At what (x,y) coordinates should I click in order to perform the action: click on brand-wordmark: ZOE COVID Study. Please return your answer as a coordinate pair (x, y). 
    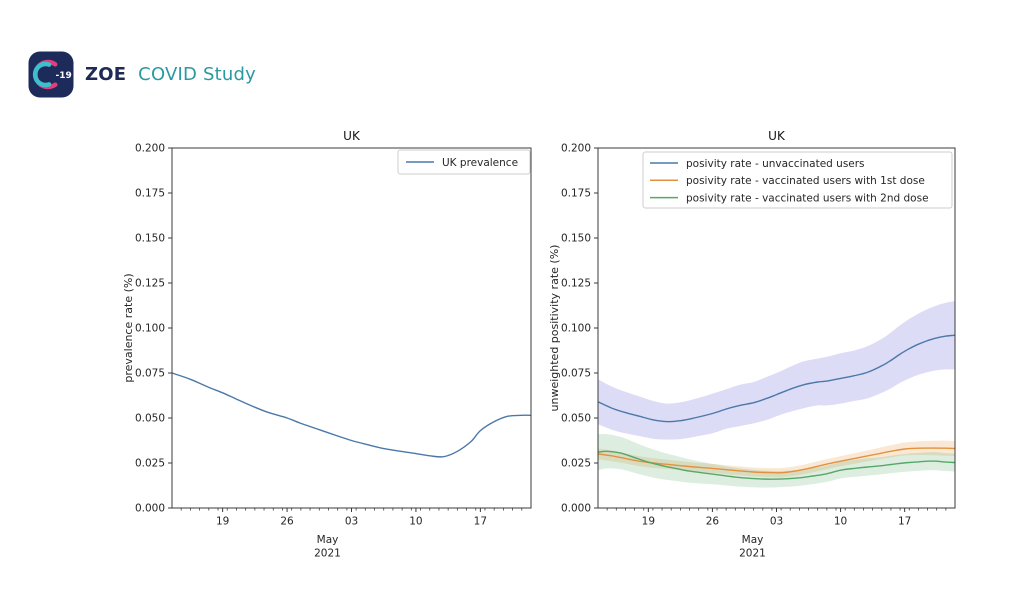
    Looking at the image, I should click on (170, 74).